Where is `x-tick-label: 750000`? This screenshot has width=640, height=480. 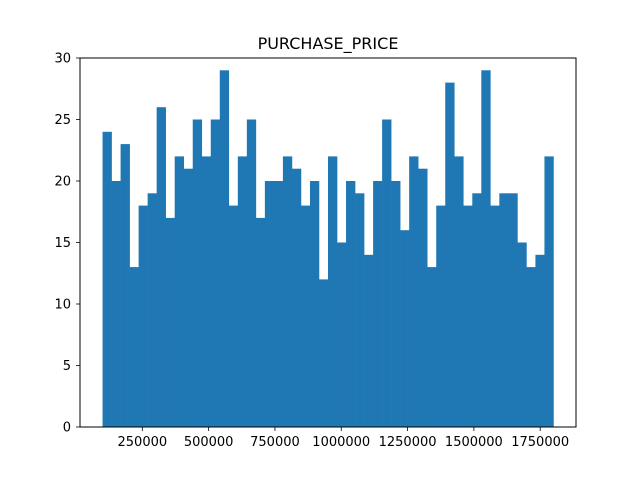 x-tick-label: 750000 is located at coordinates (275, 442).